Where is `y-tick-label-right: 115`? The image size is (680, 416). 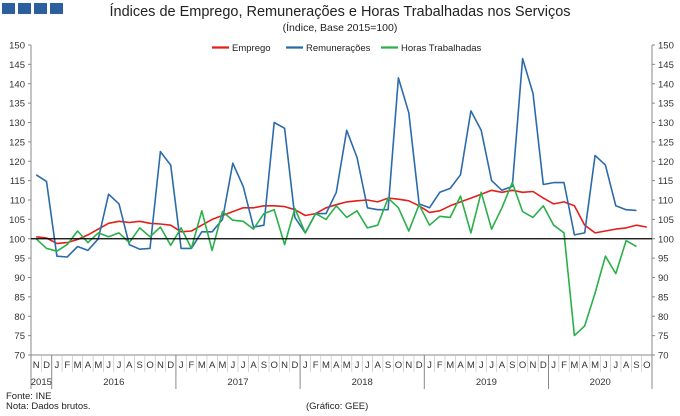
y-tick-label-right: 115 is located at coordinates (665, 181).